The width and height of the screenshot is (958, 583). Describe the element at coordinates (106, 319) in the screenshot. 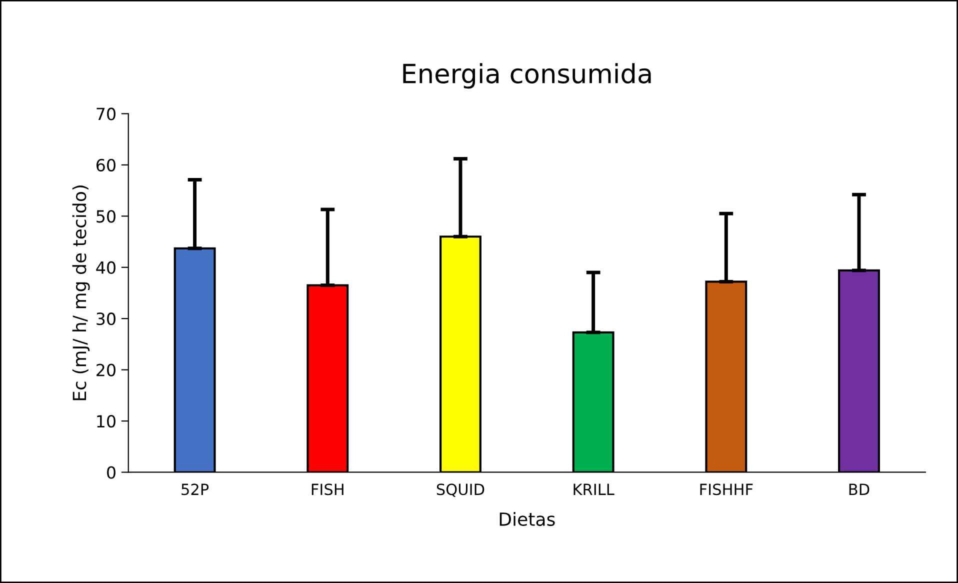

I see `y-tick-label: 30` at that location.